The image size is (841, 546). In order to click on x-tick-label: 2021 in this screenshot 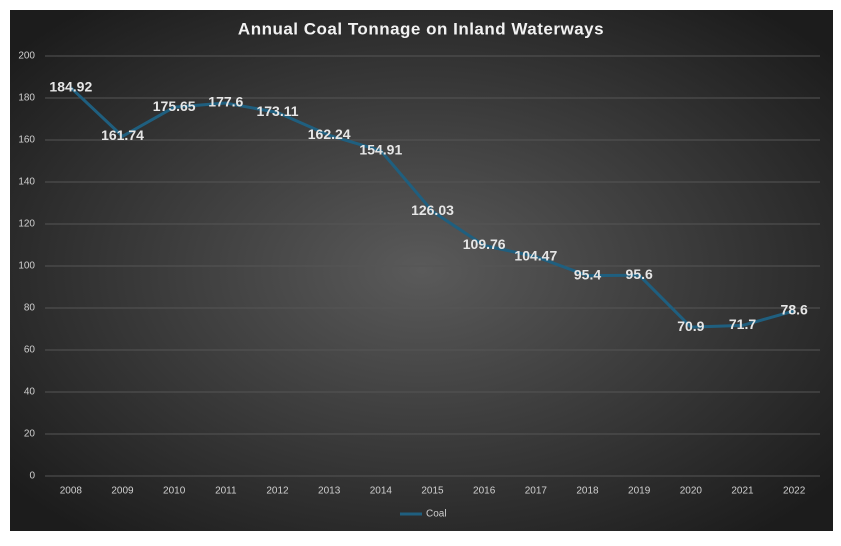, I will do `click(742, 491)`.